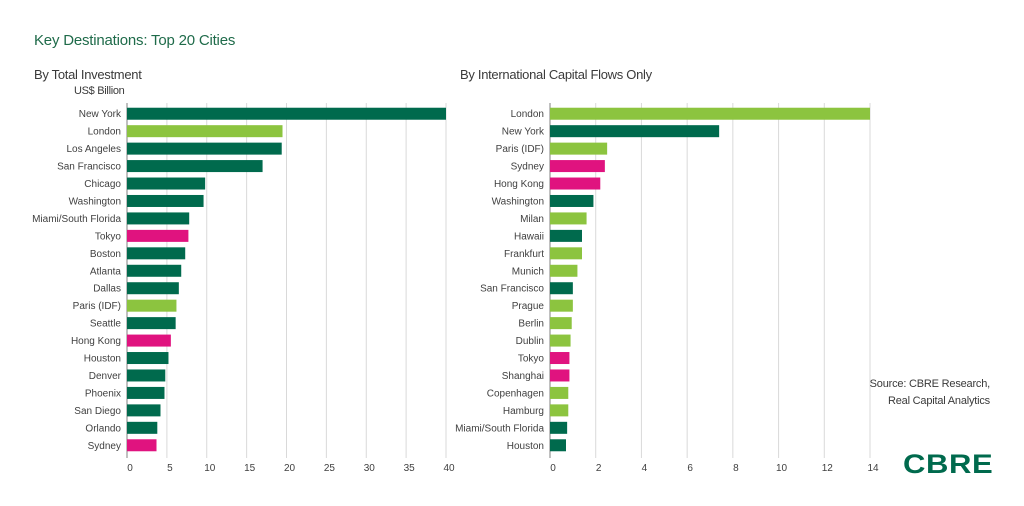 Image resolution: width=1024 pixels, height=506 pixels. Describe the element at coordinates (690, 468) in the screenshot. I see `x-tick-label: 6` at that location.